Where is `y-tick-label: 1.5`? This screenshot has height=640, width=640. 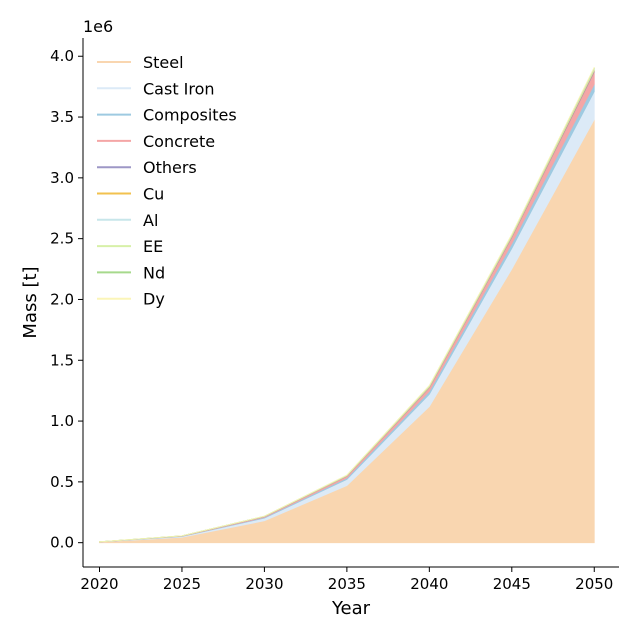 y-tick-label: 1.5 is located at coordinates (62, 360).